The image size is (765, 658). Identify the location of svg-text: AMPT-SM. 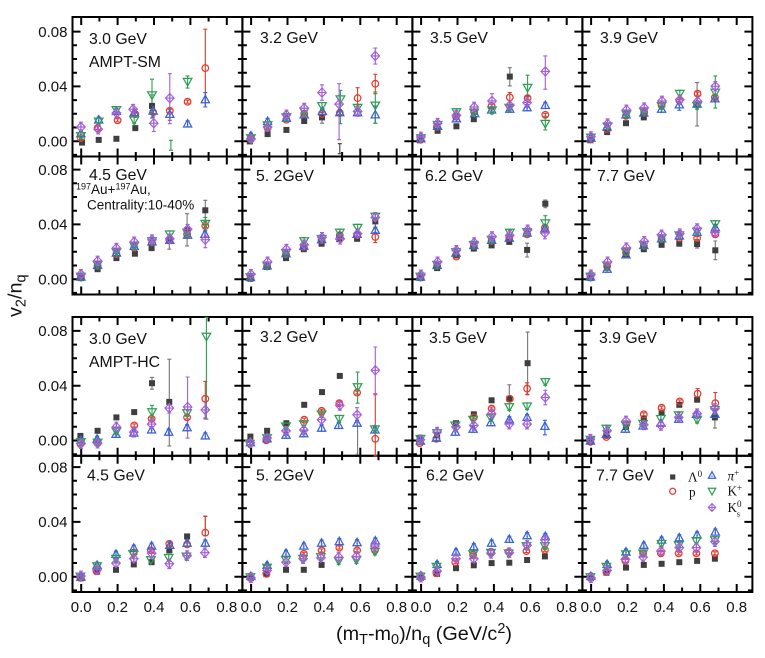
(125, 62).